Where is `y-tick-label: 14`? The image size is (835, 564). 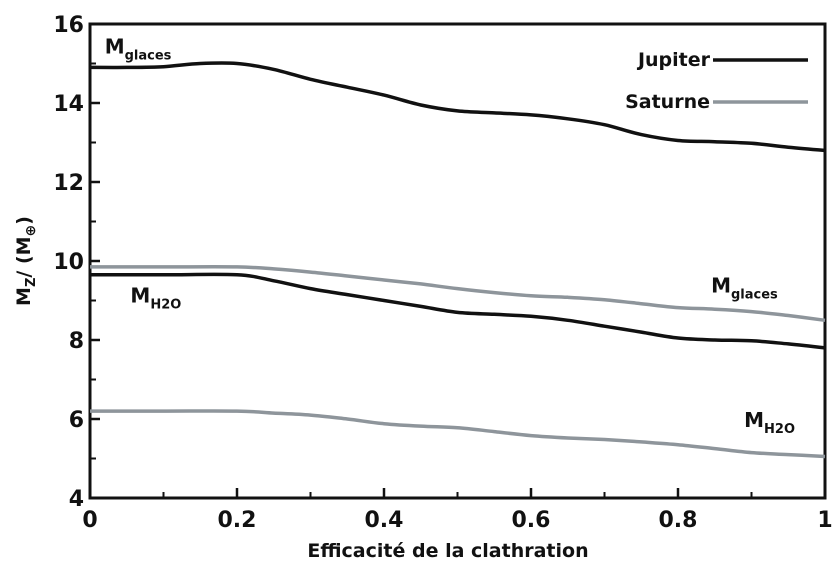
y-tick-label: 14 is located at coordinates (68, 104).